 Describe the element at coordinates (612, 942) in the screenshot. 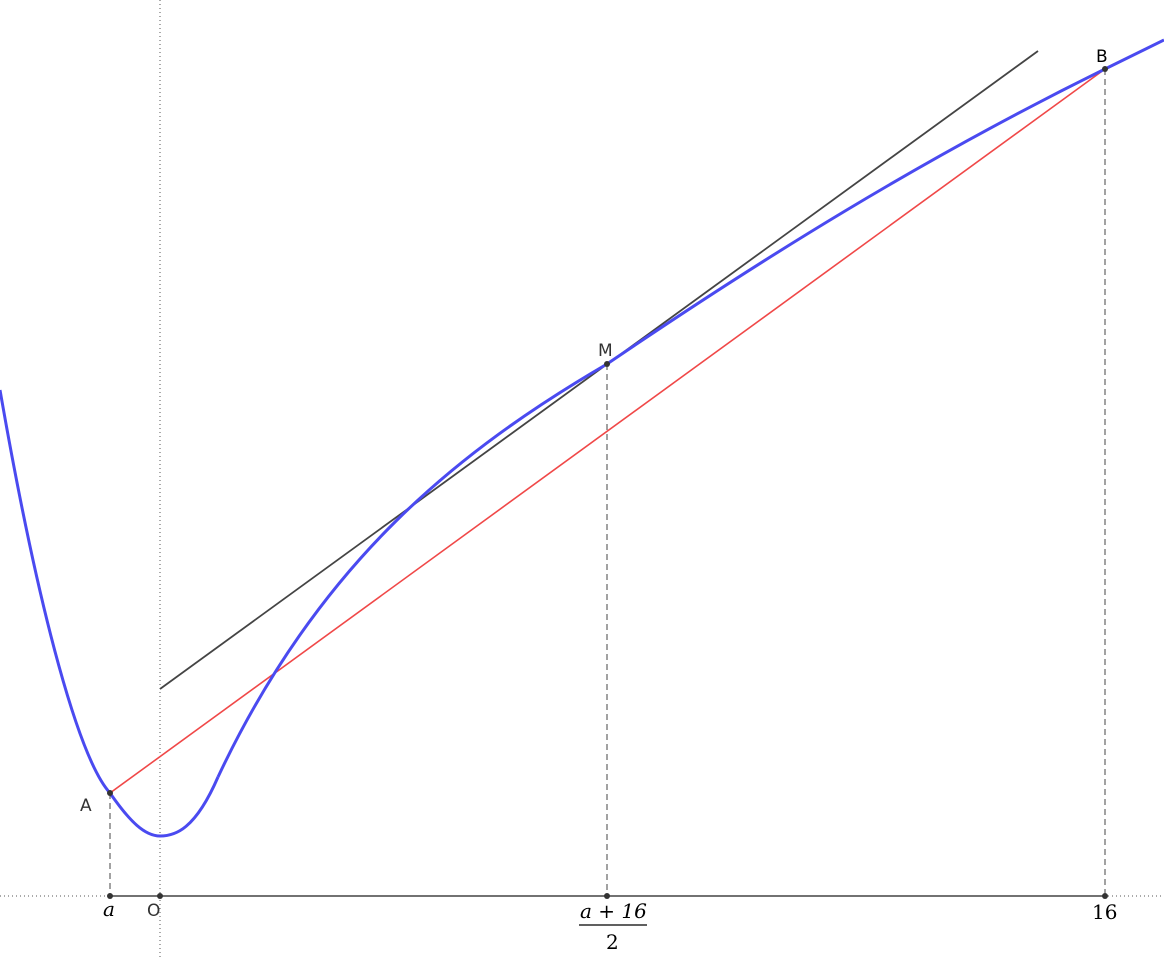

I see `label-mid-denominator: 2` at that location.